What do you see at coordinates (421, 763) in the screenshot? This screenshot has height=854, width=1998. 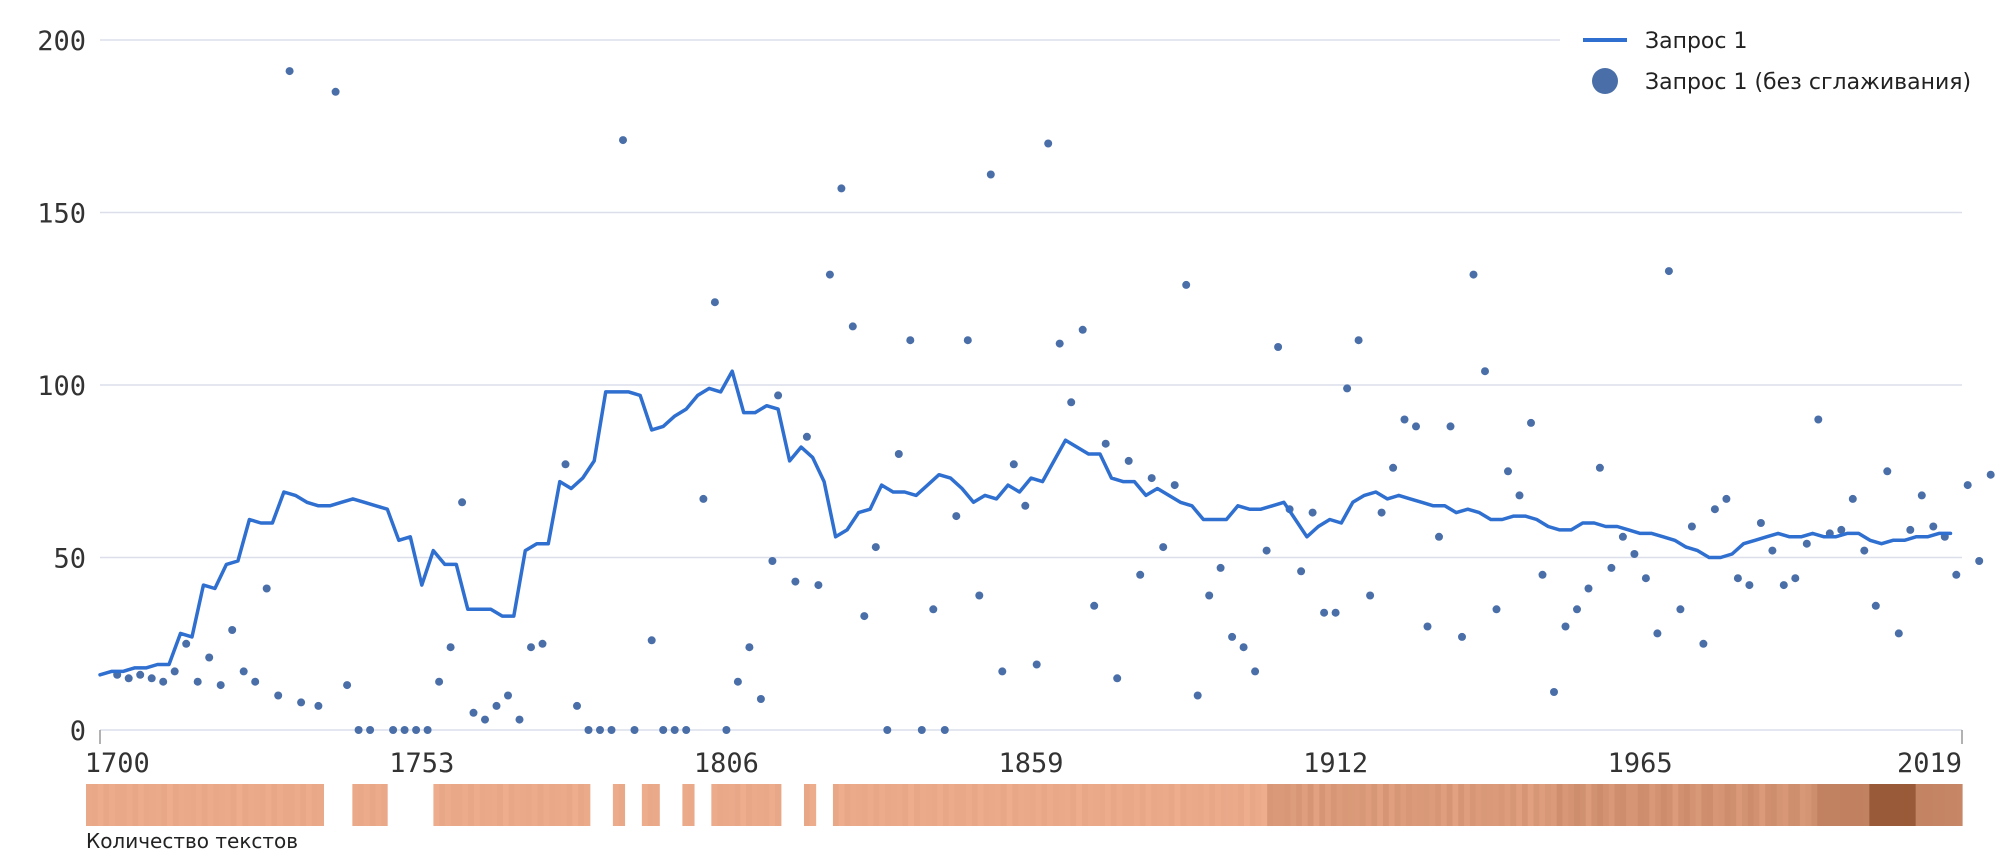 I see `x-tick-label: 1753` at bounding box center [421, 763].